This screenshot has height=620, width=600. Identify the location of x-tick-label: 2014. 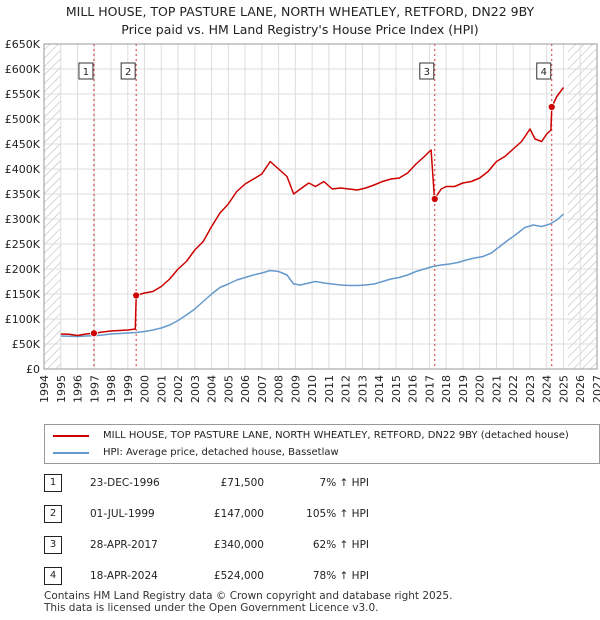
(379, 389).